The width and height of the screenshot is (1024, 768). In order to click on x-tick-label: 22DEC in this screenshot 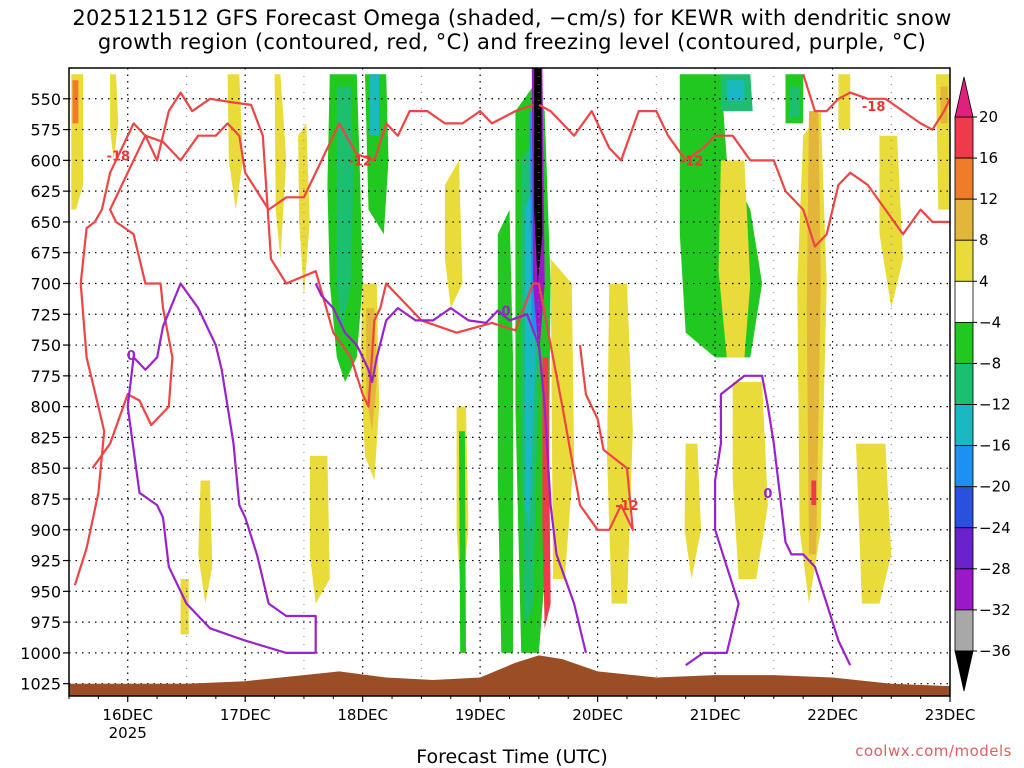, I will do `click(832, 715)`.